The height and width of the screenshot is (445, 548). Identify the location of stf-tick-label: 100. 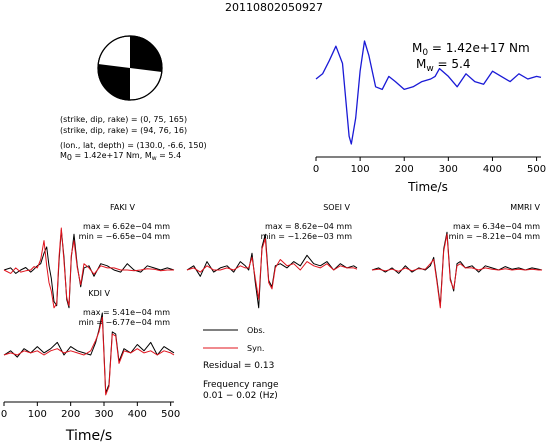
(360, 169).